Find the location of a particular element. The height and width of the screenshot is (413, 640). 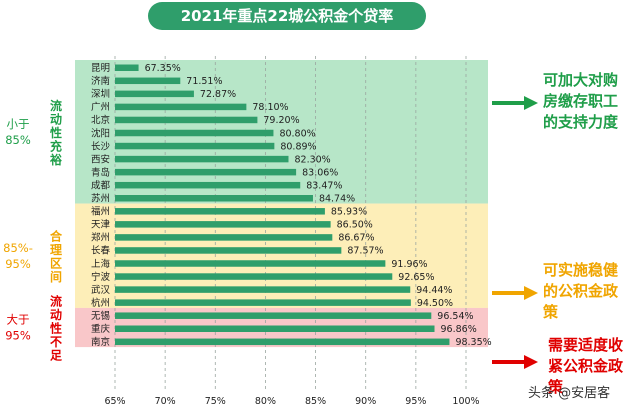

category-label: 宁波 is located at coordinates (101, 277).